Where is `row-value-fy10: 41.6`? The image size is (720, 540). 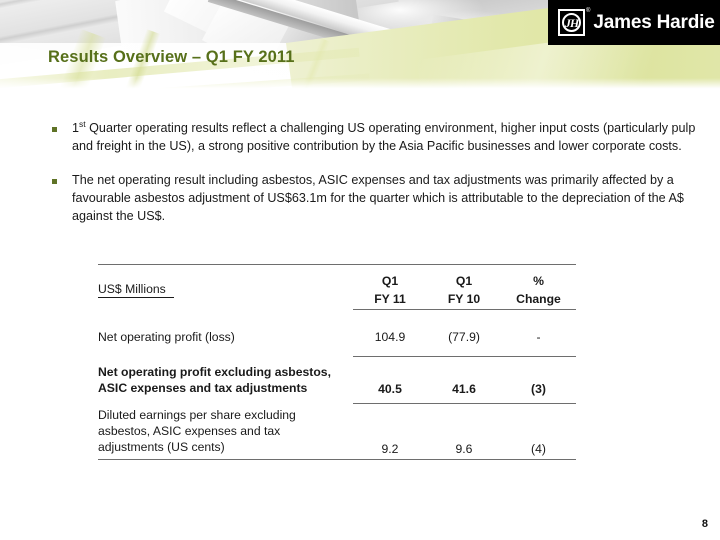
row-value-fy10: 41.6 is located at coordinates (464, 388).